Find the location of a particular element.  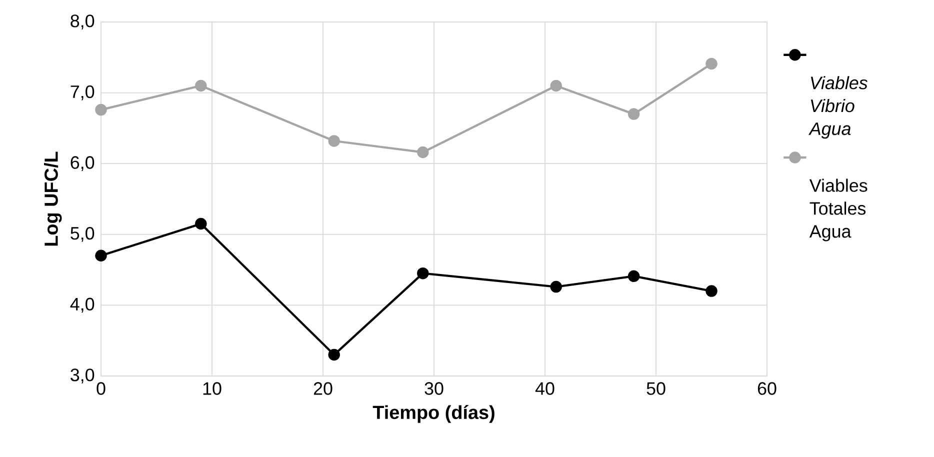

y-tick-label: 8,0 is located at coordinates (82, 22).